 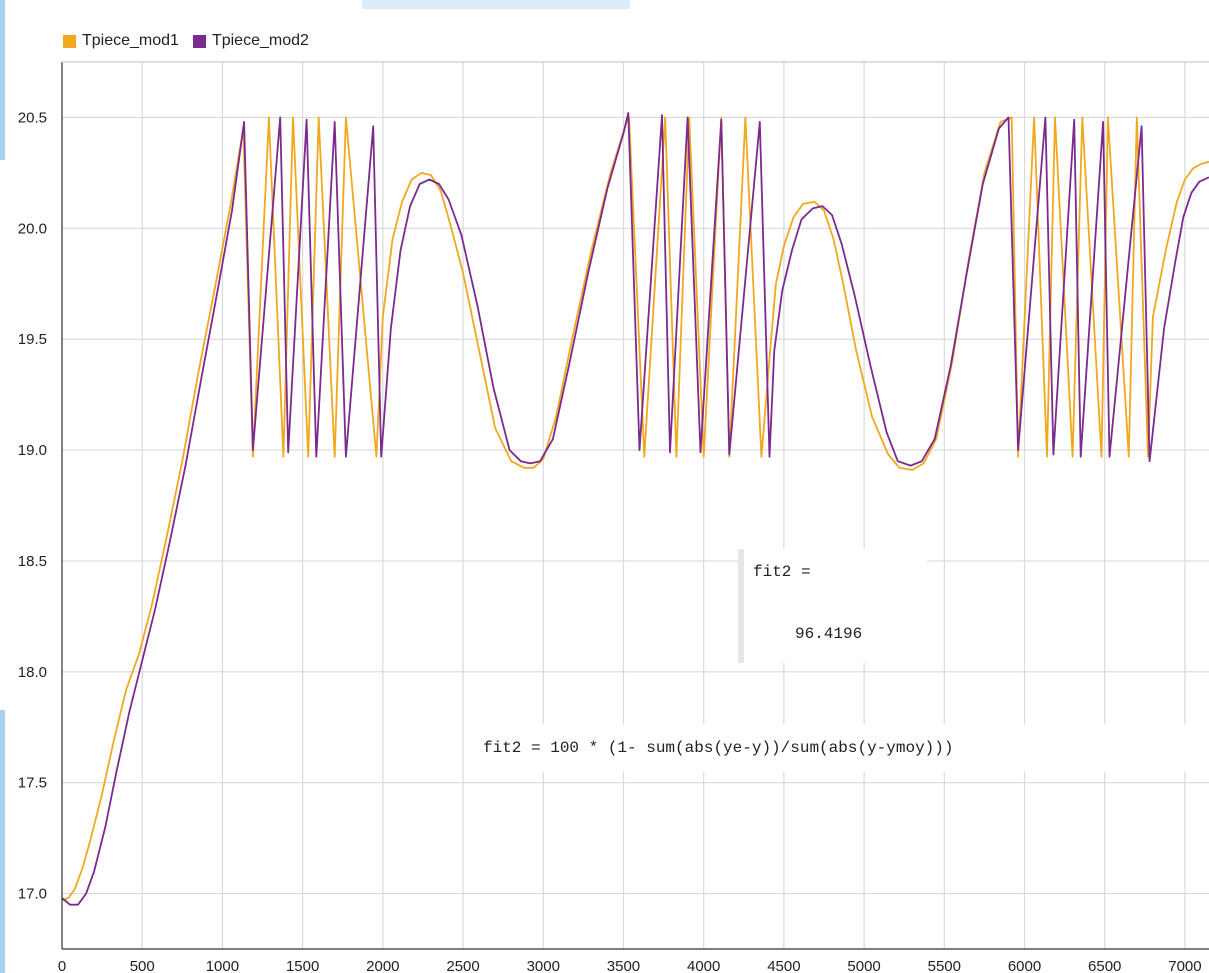 I want to click on top-tab-strip, so click(x=496, y=4).